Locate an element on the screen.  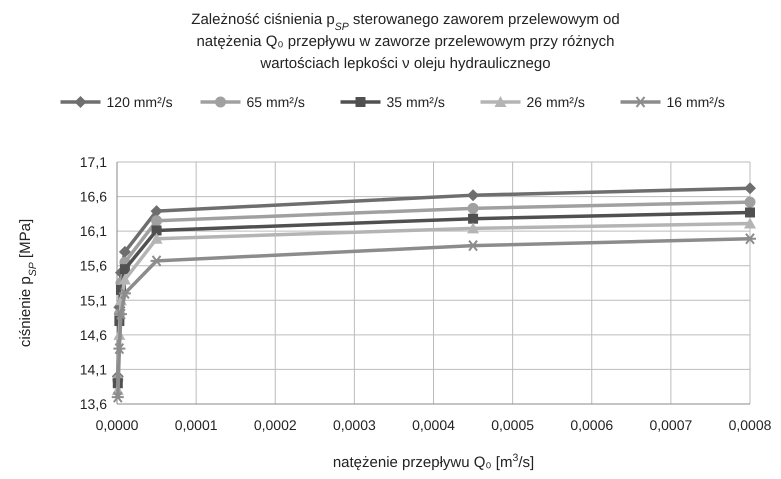
x-tick-label: 0,0004 is located at coordinates (434, 425).